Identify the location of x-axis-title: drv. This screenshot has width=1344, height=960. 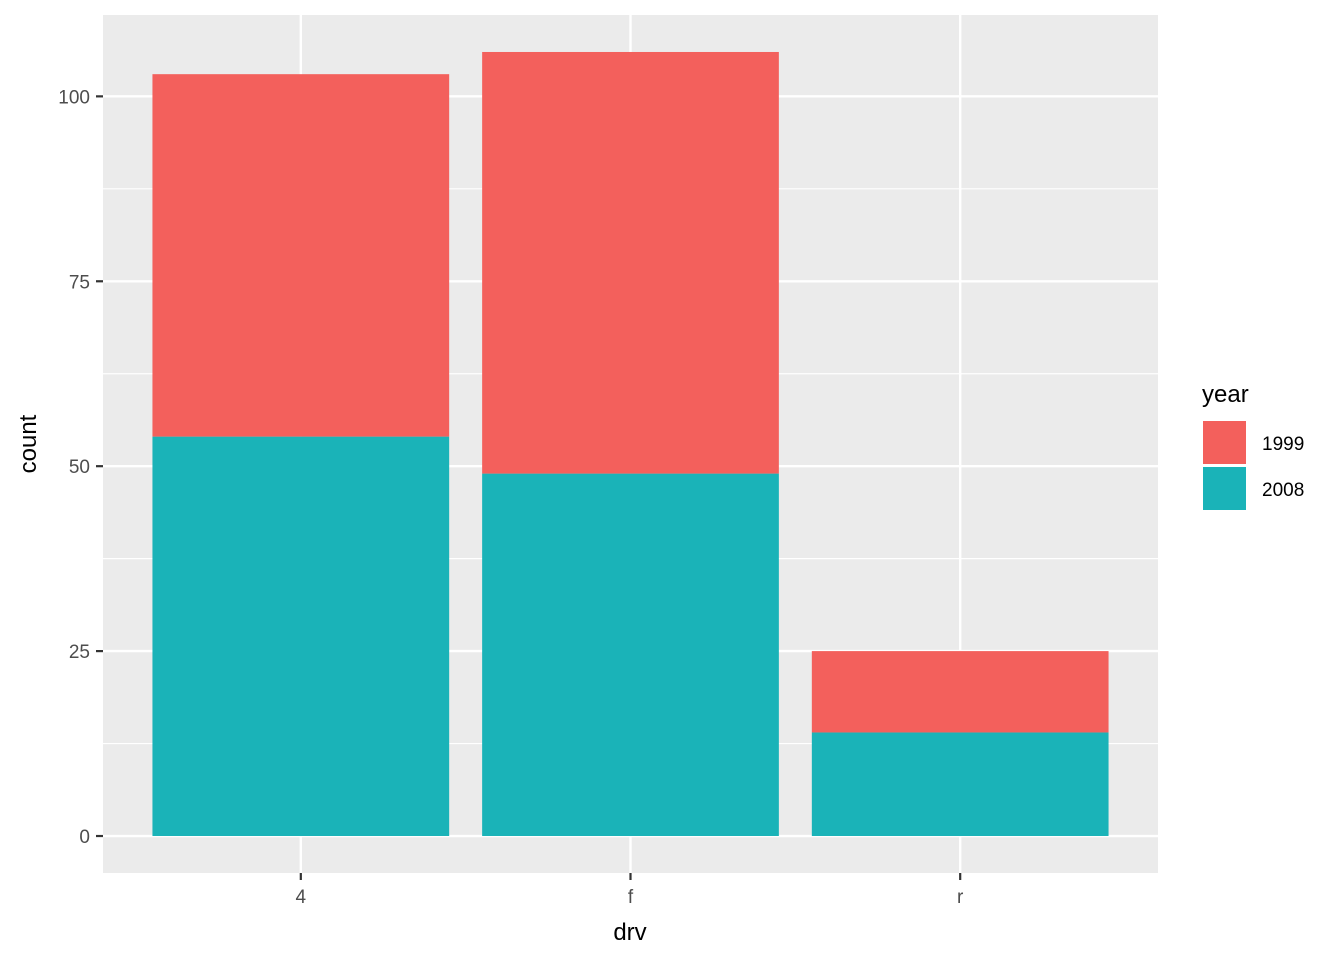
(629, 932).